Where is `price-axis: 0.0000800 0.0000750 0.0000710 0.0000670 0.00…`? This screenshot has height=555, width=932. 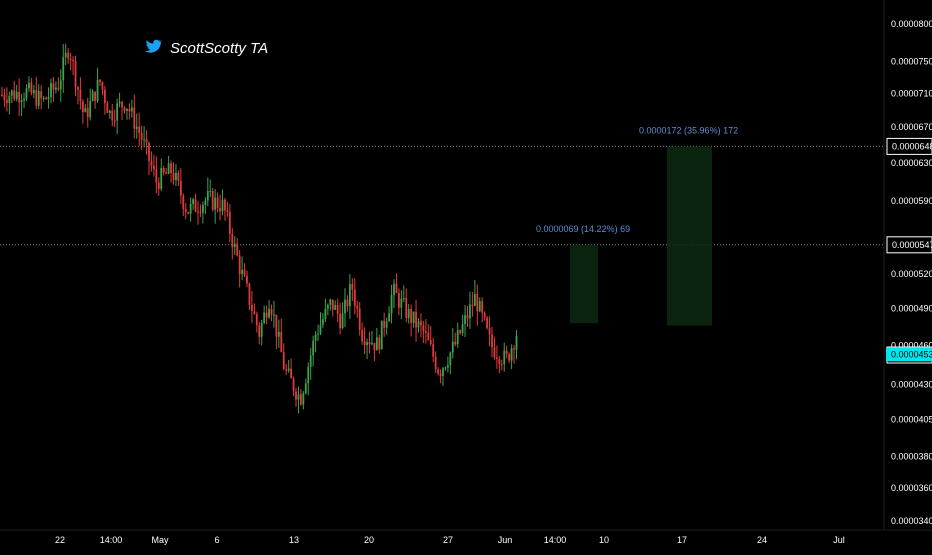 price-axis: 0.0000800 0.0000750 0.0000710 0.0000670 0.00… is located at coordinates (907, 265).